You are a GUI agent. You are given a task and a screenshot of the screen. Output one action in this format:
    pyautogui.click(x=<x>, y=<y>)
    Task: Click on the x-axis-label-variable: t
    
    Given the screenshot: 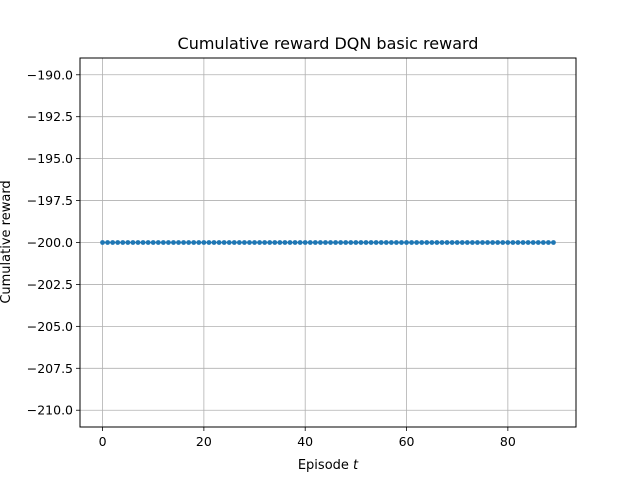 What is the action you would take?
    pyautogui.click(x=356, y=465)
    